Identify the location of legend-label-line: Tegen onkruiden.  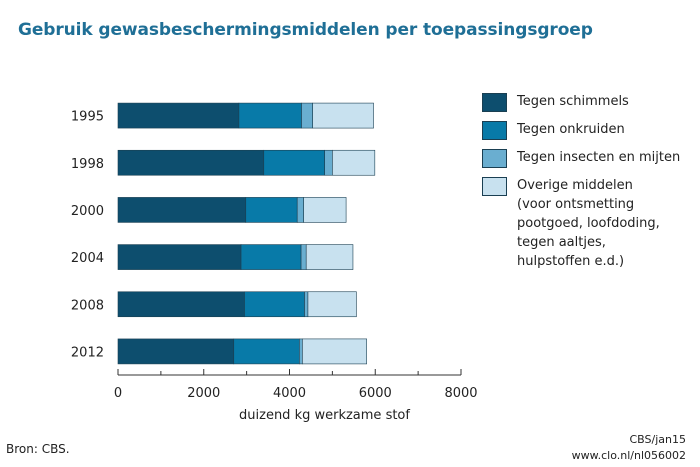
(571, 129).